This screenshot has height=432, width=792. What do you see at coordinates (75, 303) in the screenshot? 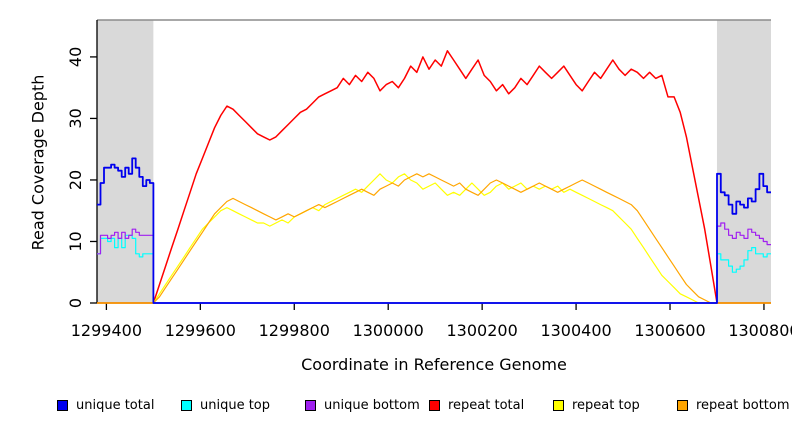
I see `y-tick-label: 0` at bounding box center [75, 303].